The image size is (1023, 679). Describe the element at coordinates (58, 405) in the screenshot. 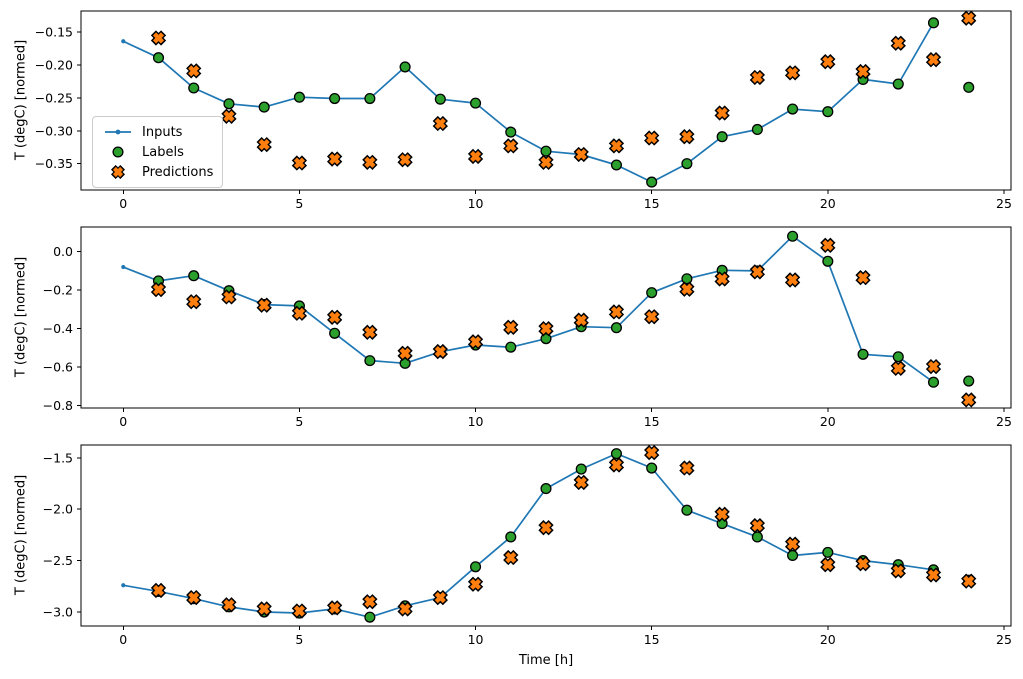

I see `y-tick-label: −0.8` at that location.